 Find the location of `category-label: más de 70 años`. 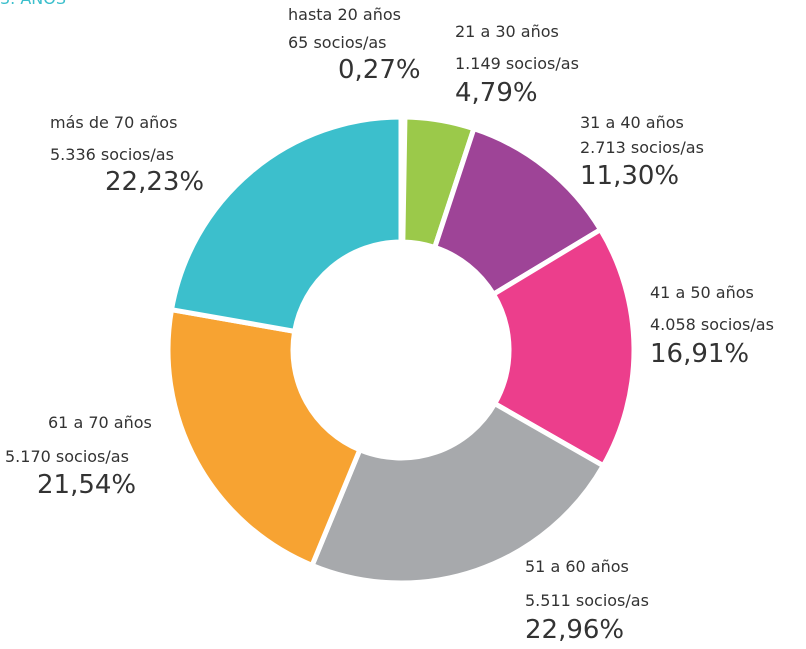

category-label: más de 70 años is located at coordinates (113, 122).